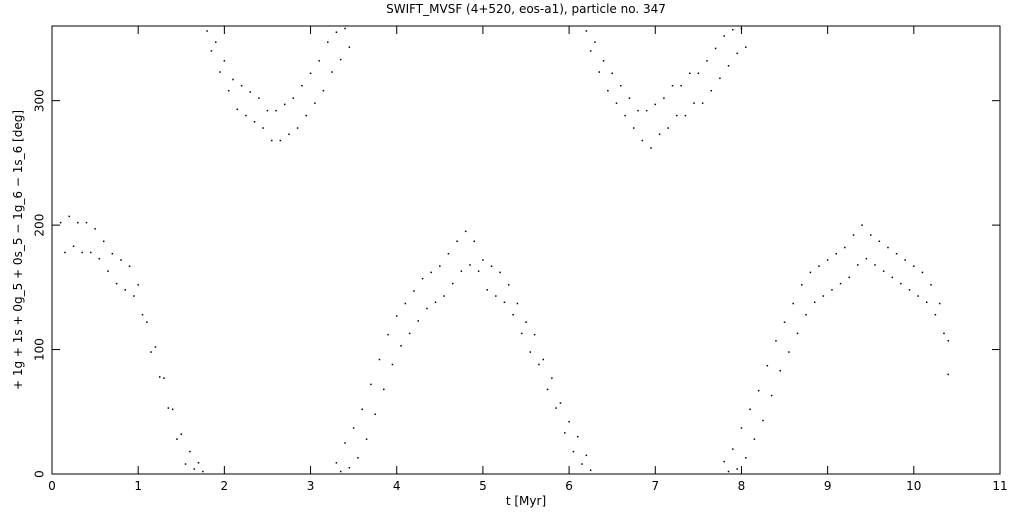  Describe the element at coordinates (828, 486) in the screenshot. I see `x-tick-label: 9` at that location.